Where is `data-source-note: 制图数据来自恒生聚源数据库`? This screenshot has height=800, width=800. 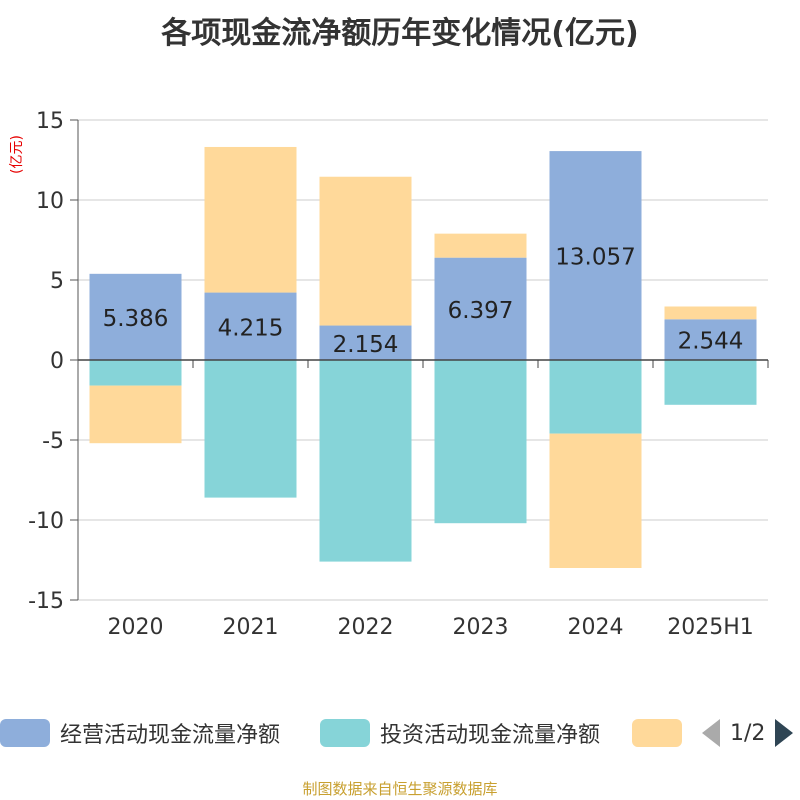
data-source-note: 制图数据来自恒生聚源数据库 is located at coordinates (400, 789).